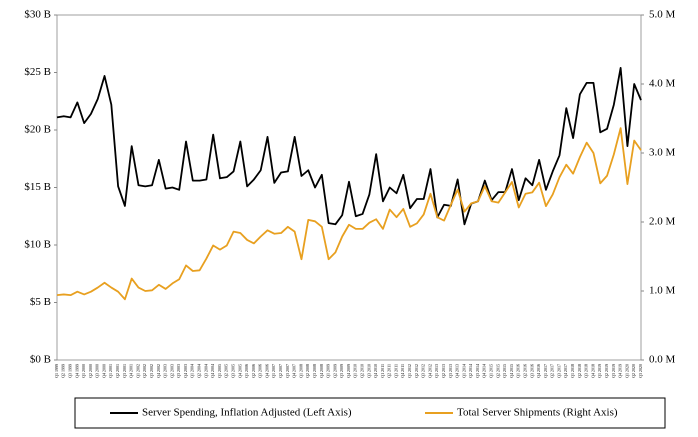 Image resolution: width=698 pixels, height=437 pixels. What do you see at coordinates (287, 371) in the screenshot?
I see `x-tick-label: Q3 2007` at bounding box center [287, 371].